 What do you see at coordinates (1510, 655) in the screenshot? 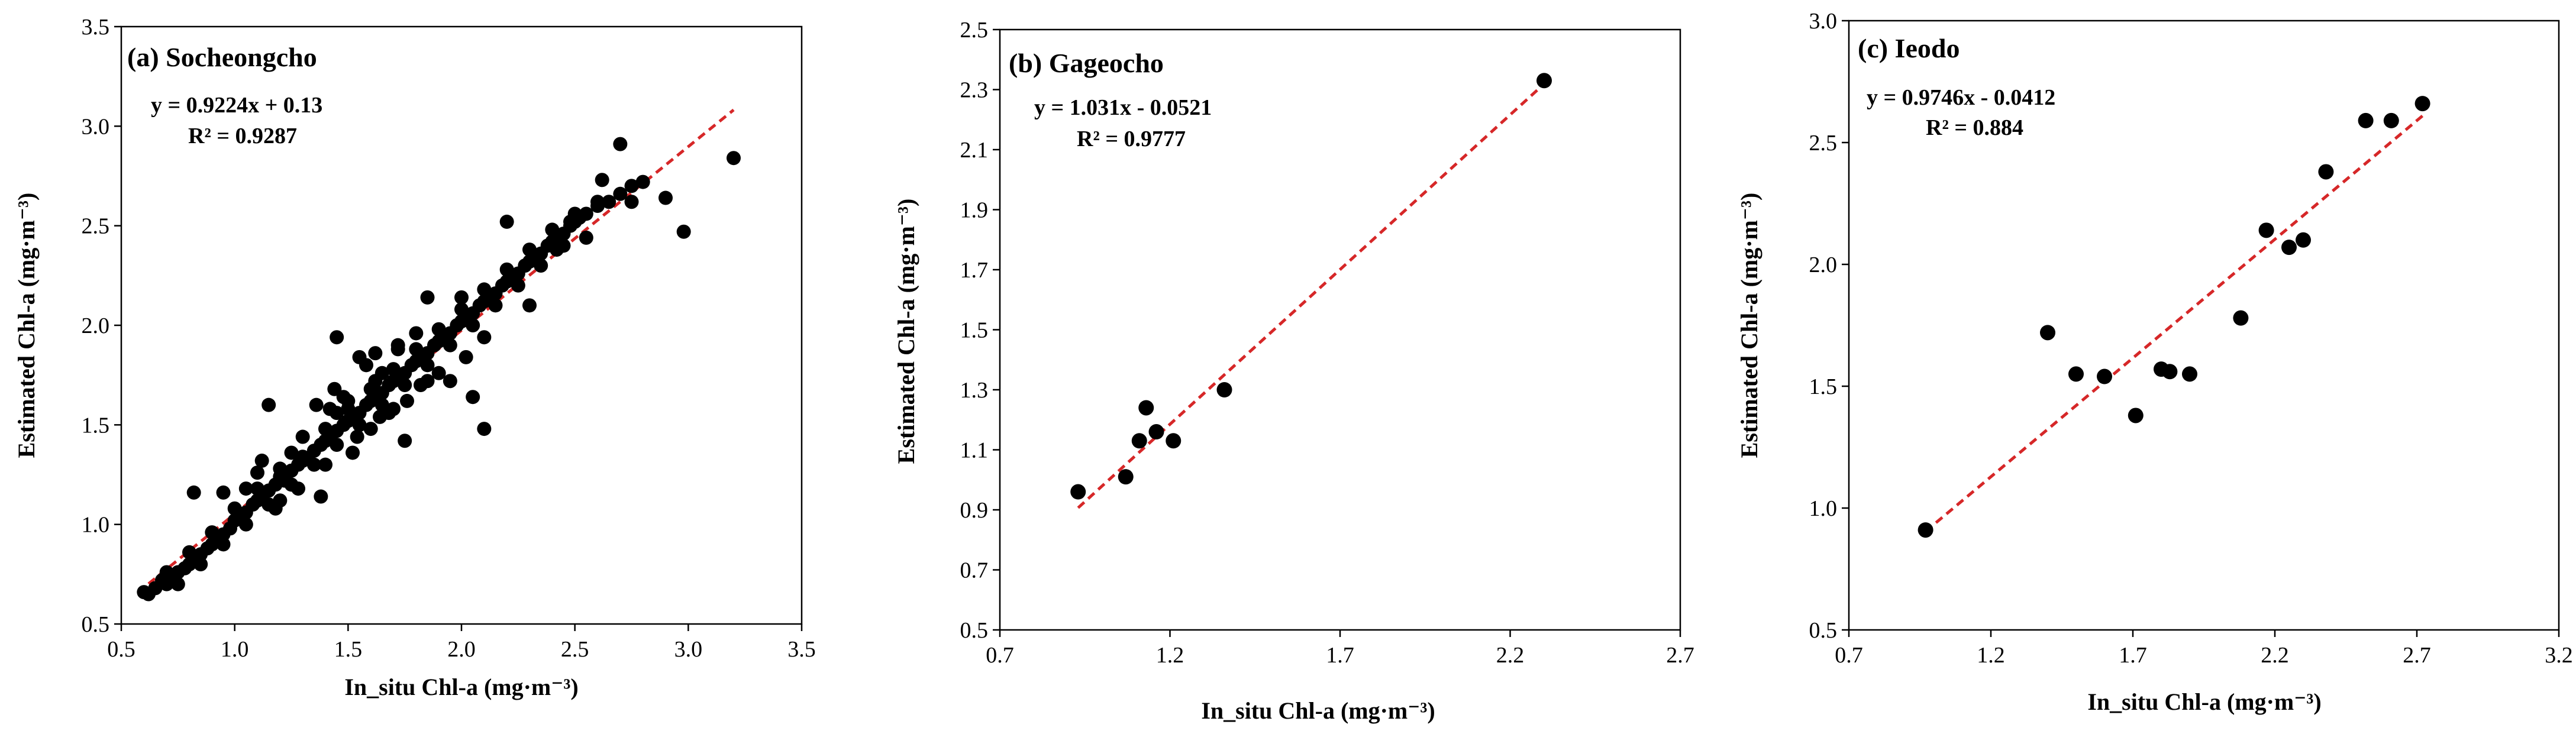
I see `x-tick-label-b: 2.2` at bounding box center [1510, 655].